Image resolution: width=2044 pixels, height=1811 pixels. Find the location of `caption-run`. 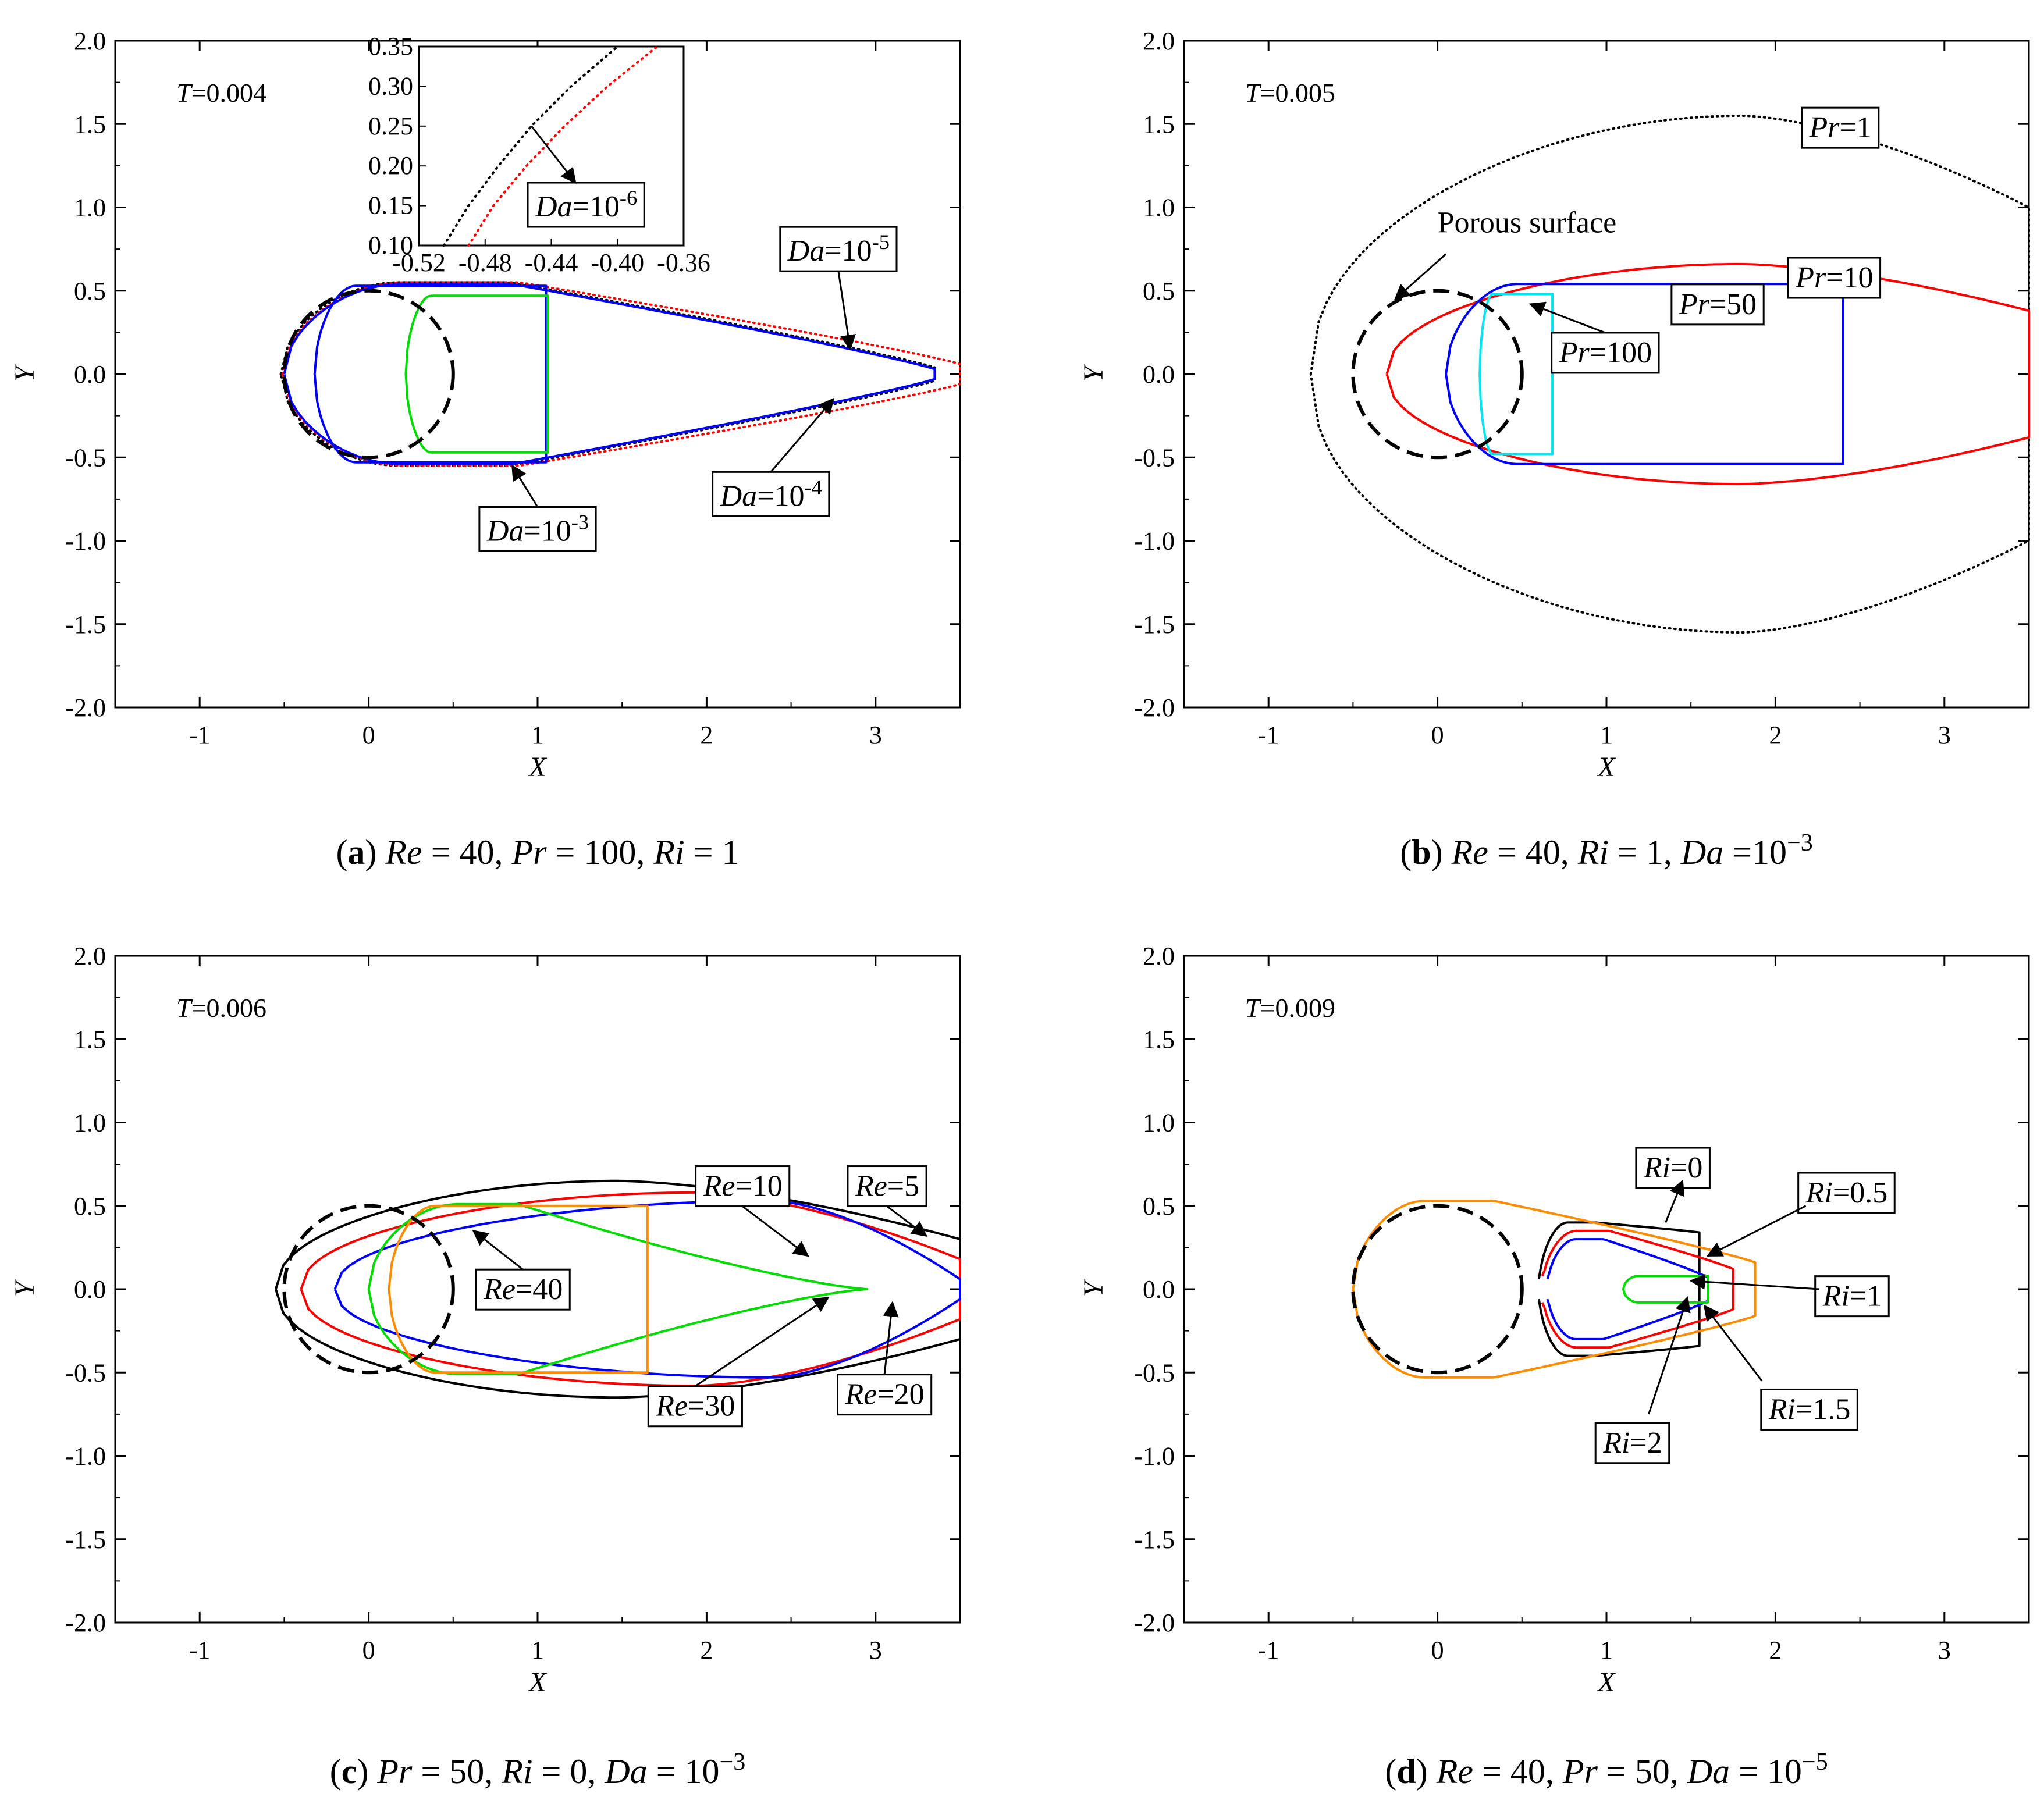

caption-run is located at coordinates (1432, 1771).